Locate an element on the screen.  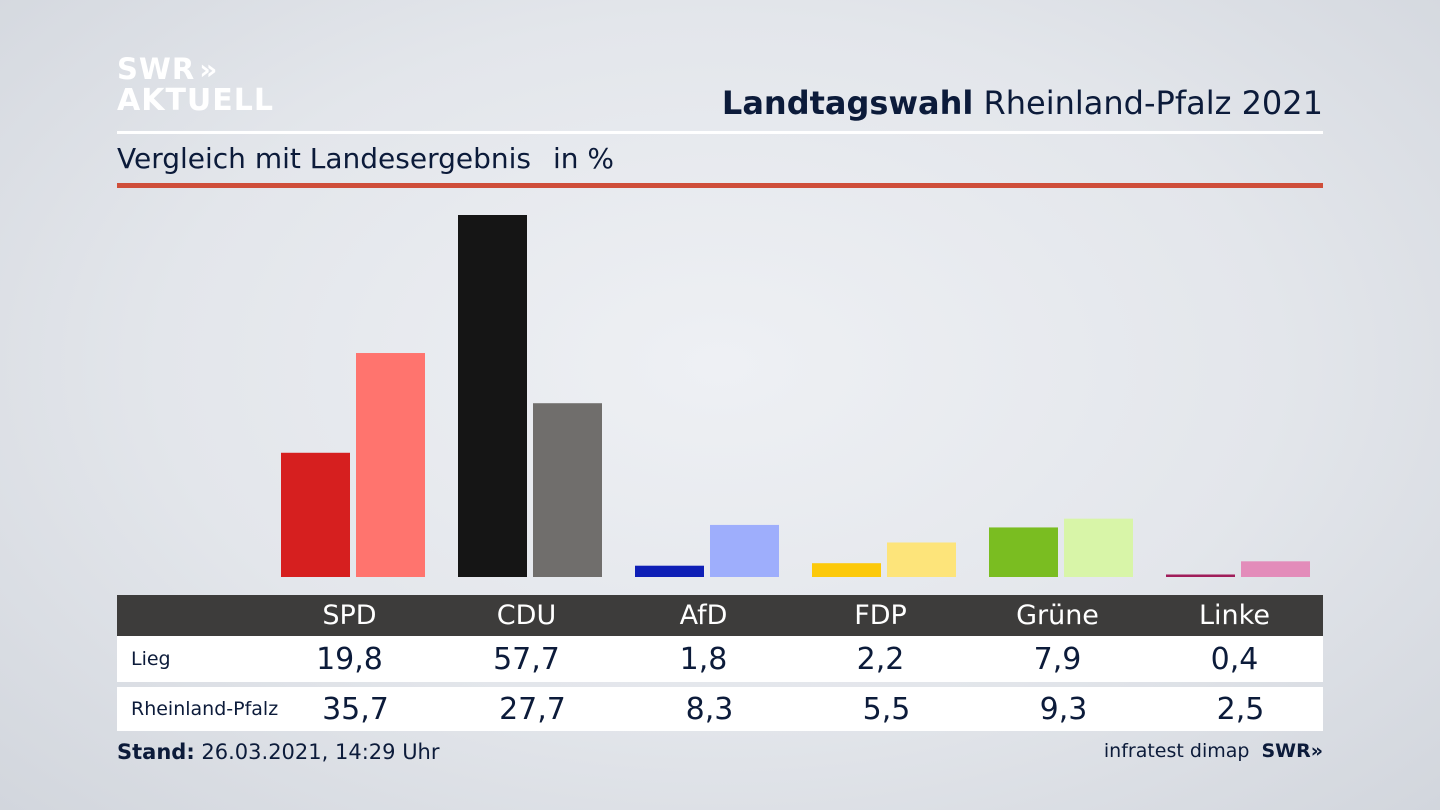
stand-value: 26.03.2021, 14:29 Uhr is located at coordinates (320, 752).